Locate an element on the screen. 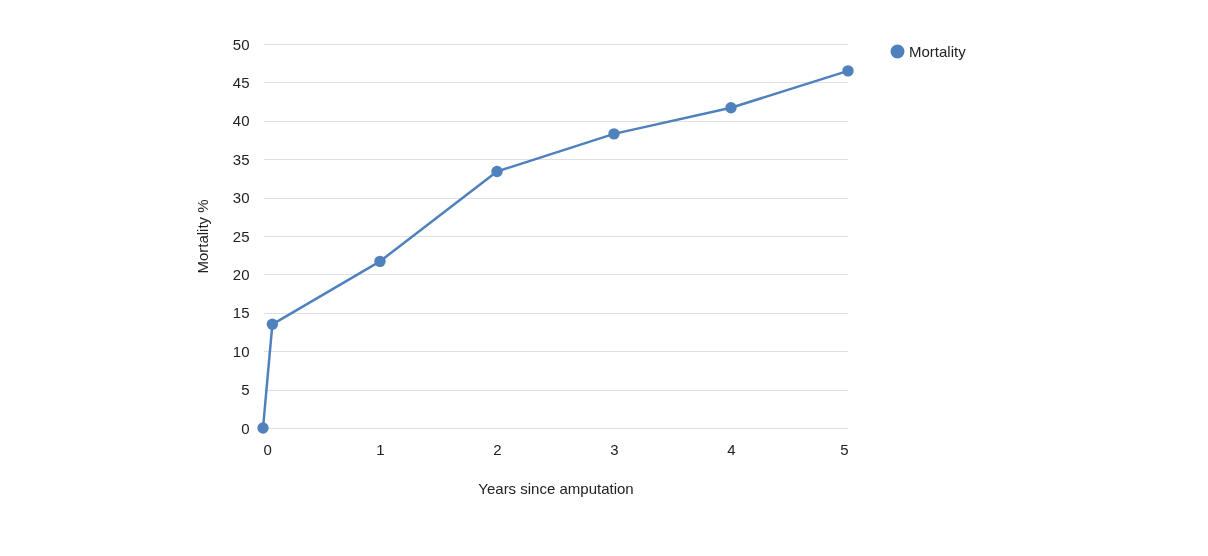 The image size is (1208, 556). legend-label: Mortality is located at coordinates (938, 51).